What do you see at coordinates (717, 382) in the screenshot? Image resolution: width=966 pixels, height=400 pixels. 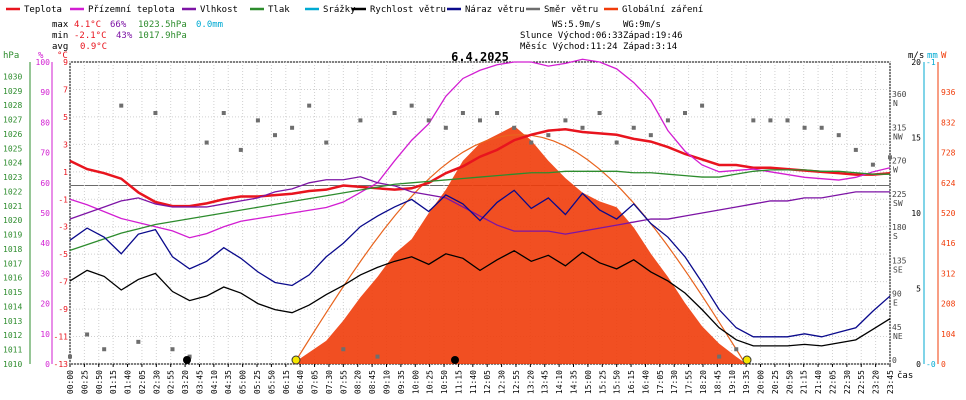 I see `x-tick-label-45: 18:45` at bounding box center [717, 382].